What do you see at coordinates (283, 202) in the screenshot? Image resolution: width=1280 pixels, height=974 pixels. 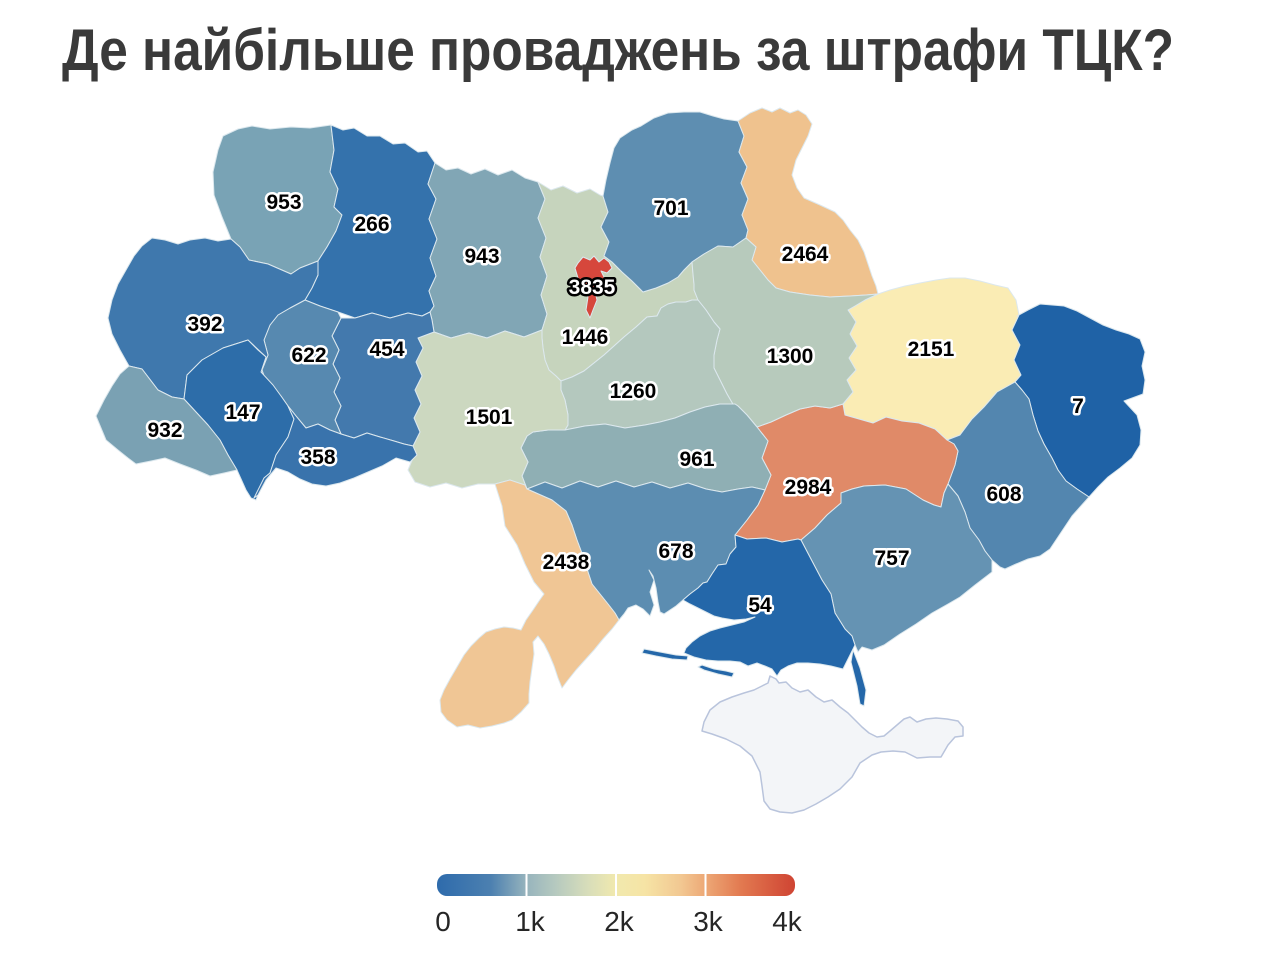 I see `svg-text: 953` at bounding box center [283, 202].